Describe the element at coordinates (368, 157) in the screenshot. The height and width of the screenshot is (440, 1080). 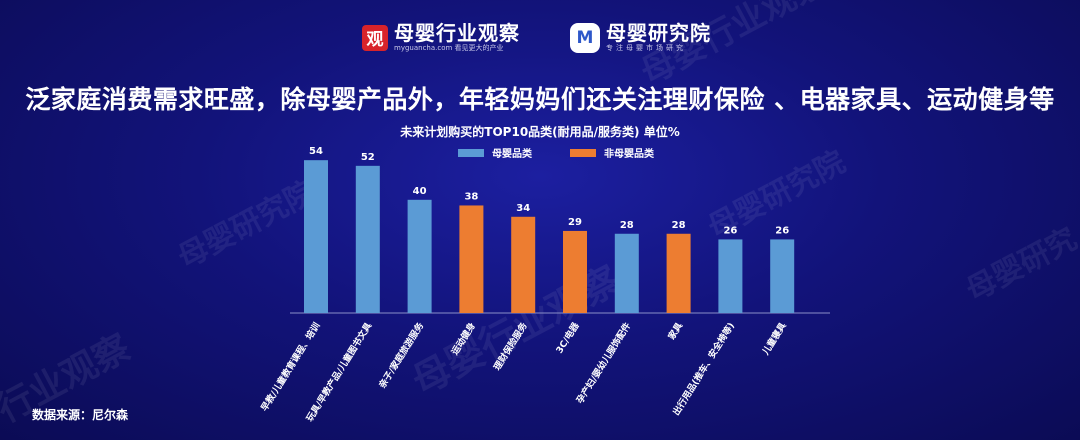
I see `data-label: 52` at that location.